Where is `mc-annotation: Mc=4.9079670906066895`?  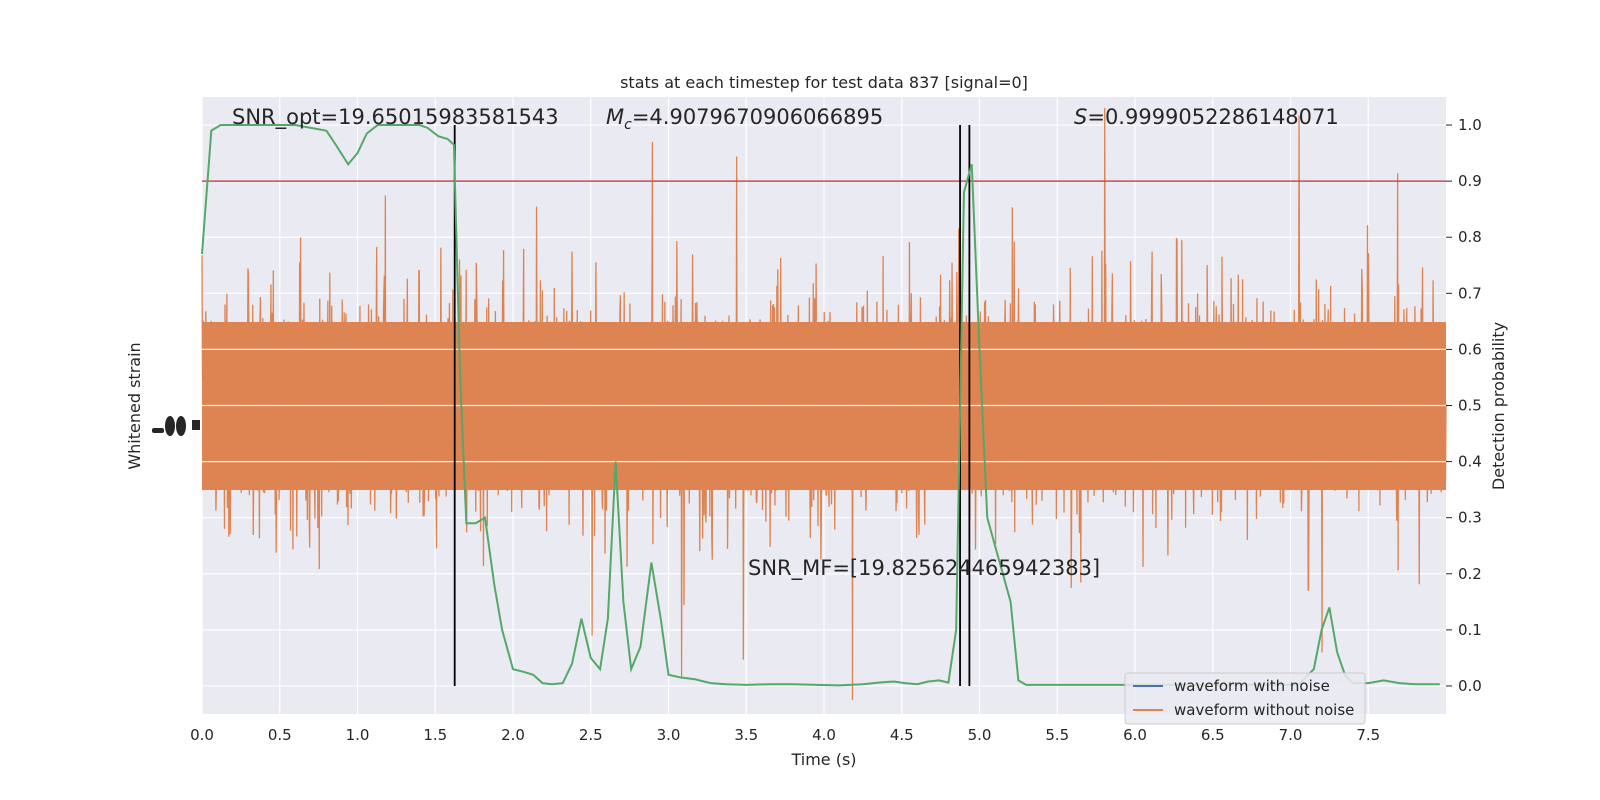 mc-annotation: Mc=4.9079670906066895 is located at coordinates (744, 119).